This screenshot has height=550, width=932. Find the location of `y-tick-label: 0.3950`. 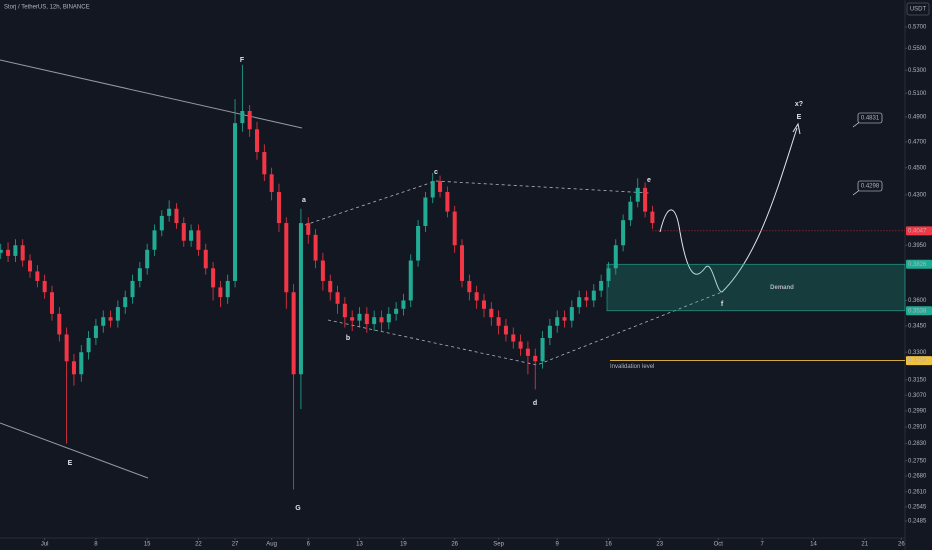

y-tick-label: 0.3950 is located at coordinates (917, 246).